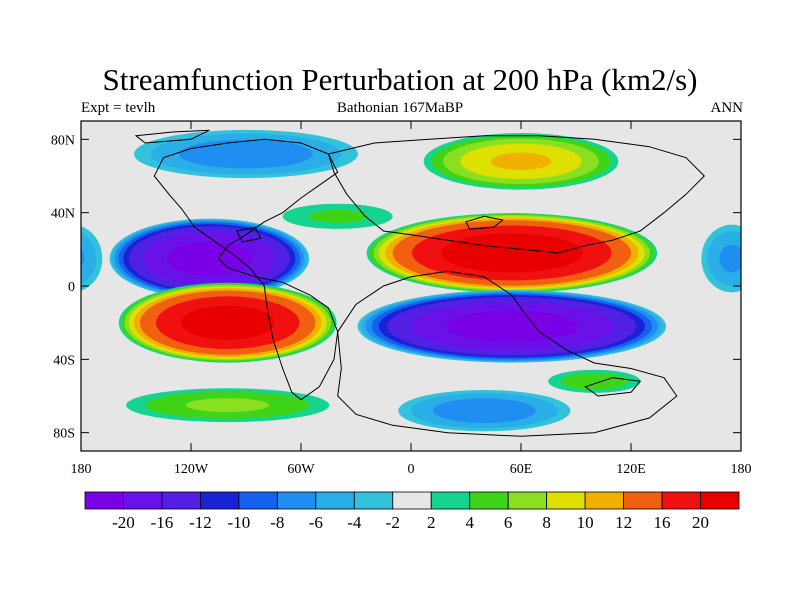 The width and height of the screenshot is (800, 600). What do you see at coordinates (316, 522) in the screenshot?
I see `colorbar-label: -6` at bounding box center [316, 522].